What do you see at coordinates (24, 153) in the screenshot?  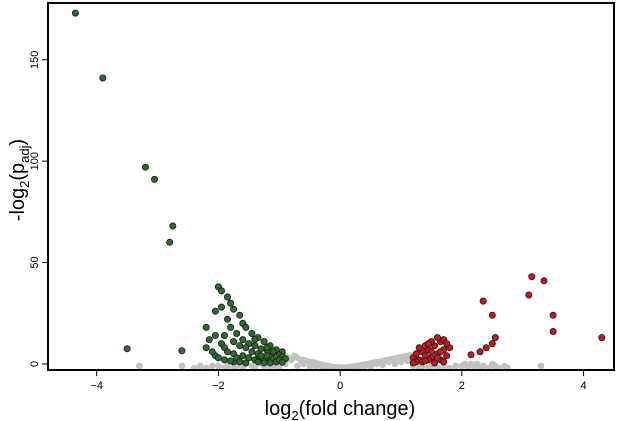 I see `y-title-sub2: adj` at bounding box center [24, 153].